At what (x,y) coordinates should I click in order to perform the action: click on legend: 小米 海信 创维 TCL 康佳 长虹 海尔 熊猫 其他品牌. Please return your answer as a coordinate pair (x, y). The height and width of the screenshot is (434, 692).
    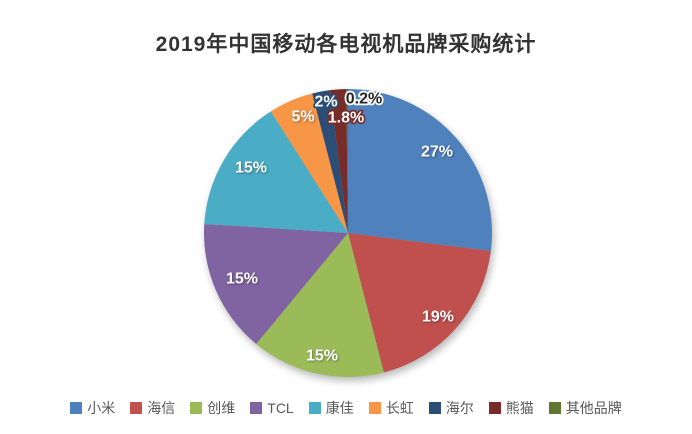
    Looking at the image, I should click on (346, 408).